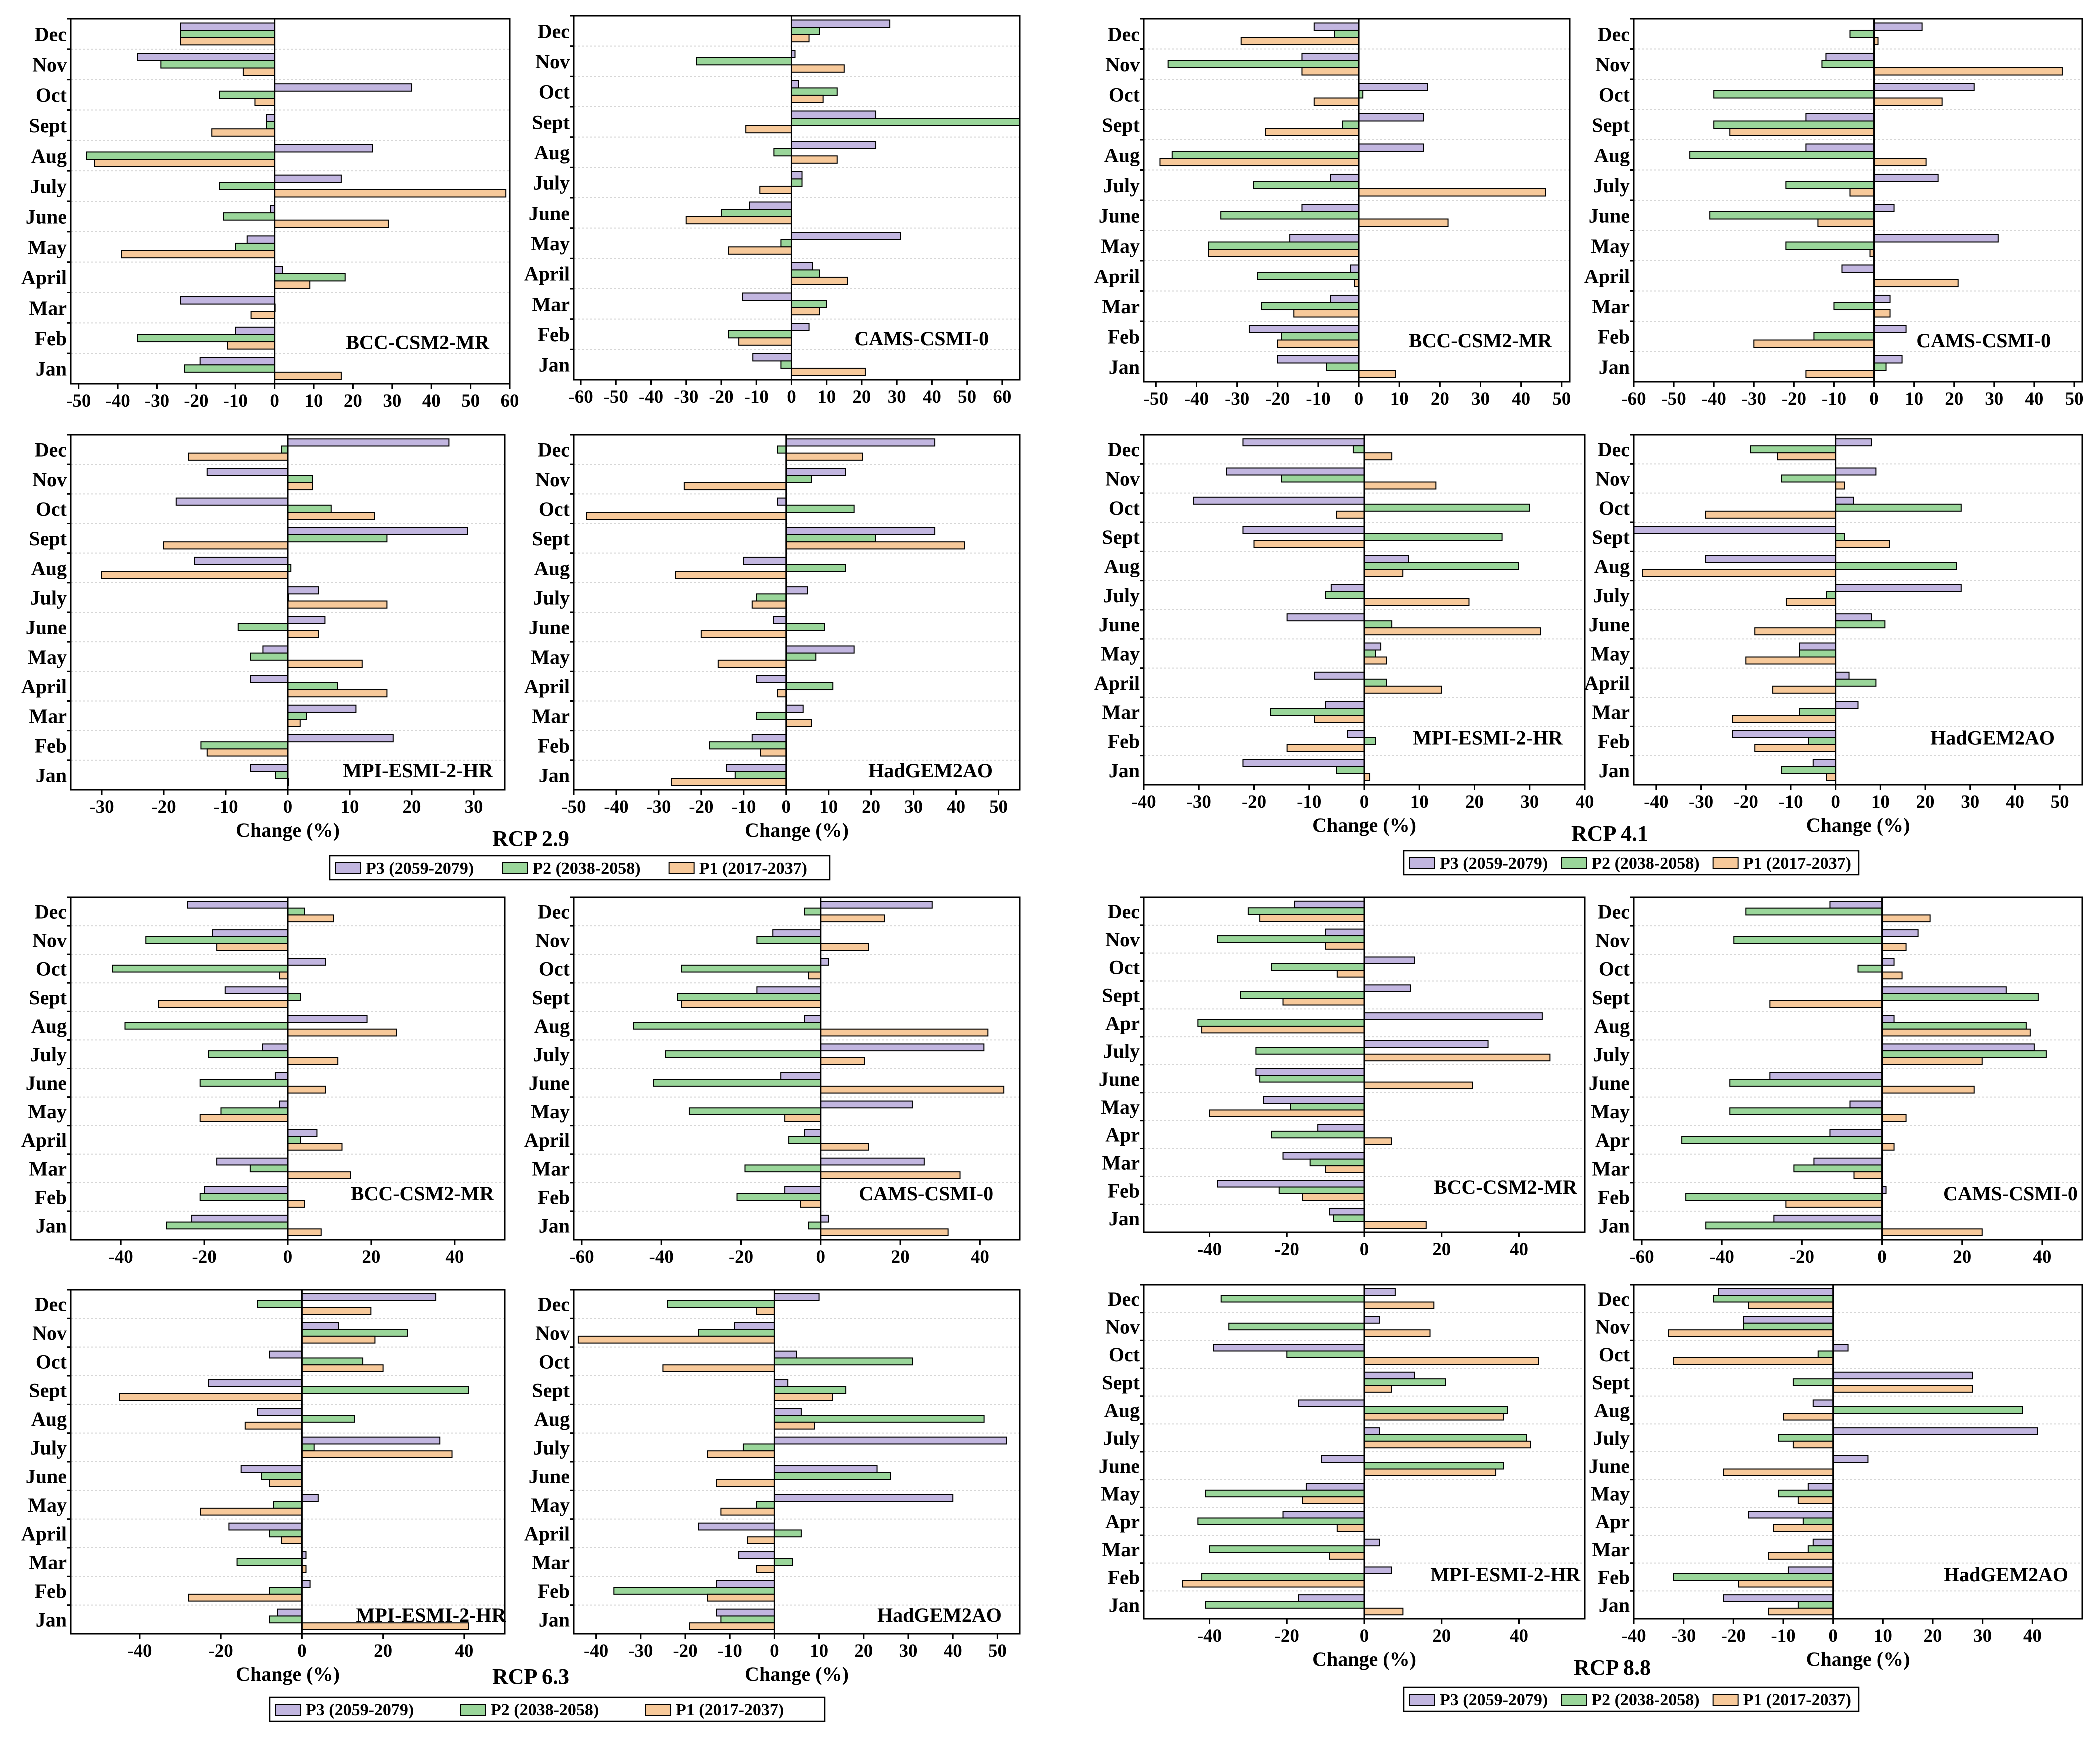  I want to click on legend-box, so click(1631, 863).